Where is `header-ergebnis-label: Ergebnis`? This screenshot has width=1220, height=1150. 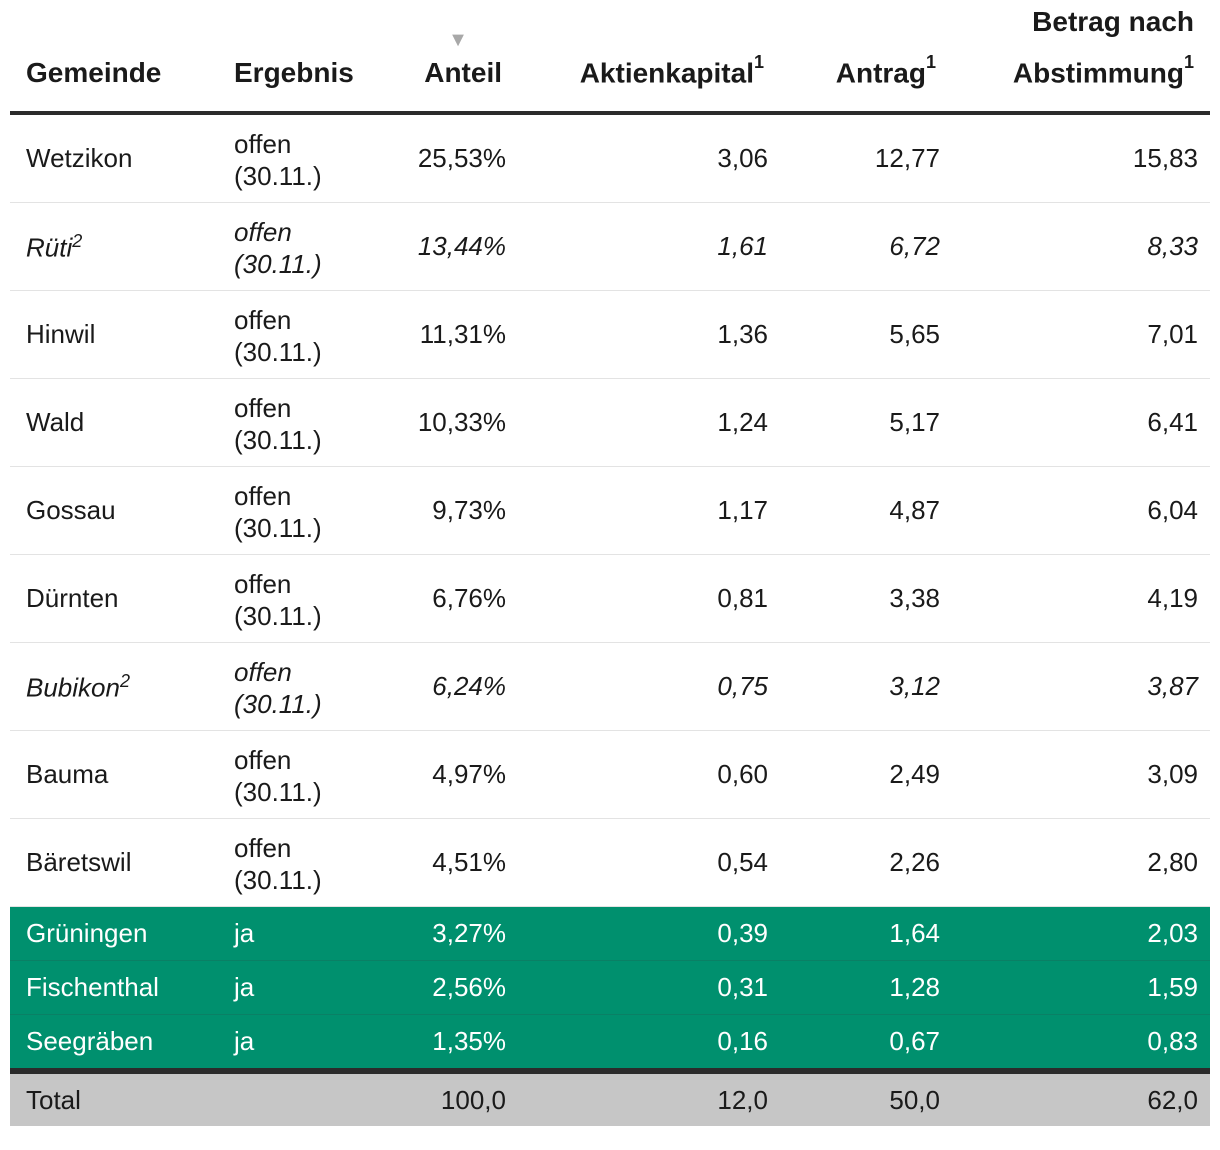
header-ergebnis-label: Ergebnis is located at coordinates (294, 73).